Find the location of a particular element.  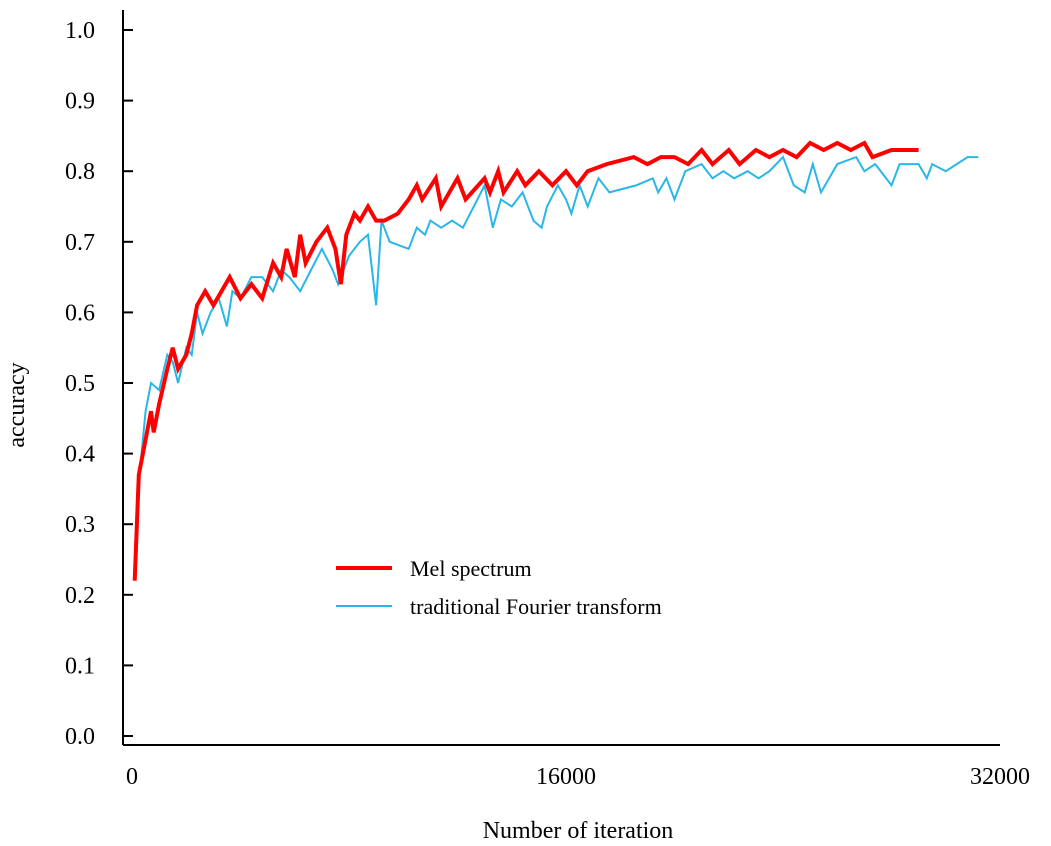

y-ticks: 0.0 0.1 0.2 0.3 0.4 0.5 0.6 0.7 0.8 0.9 1.0 is located at coordinates (99, 384).